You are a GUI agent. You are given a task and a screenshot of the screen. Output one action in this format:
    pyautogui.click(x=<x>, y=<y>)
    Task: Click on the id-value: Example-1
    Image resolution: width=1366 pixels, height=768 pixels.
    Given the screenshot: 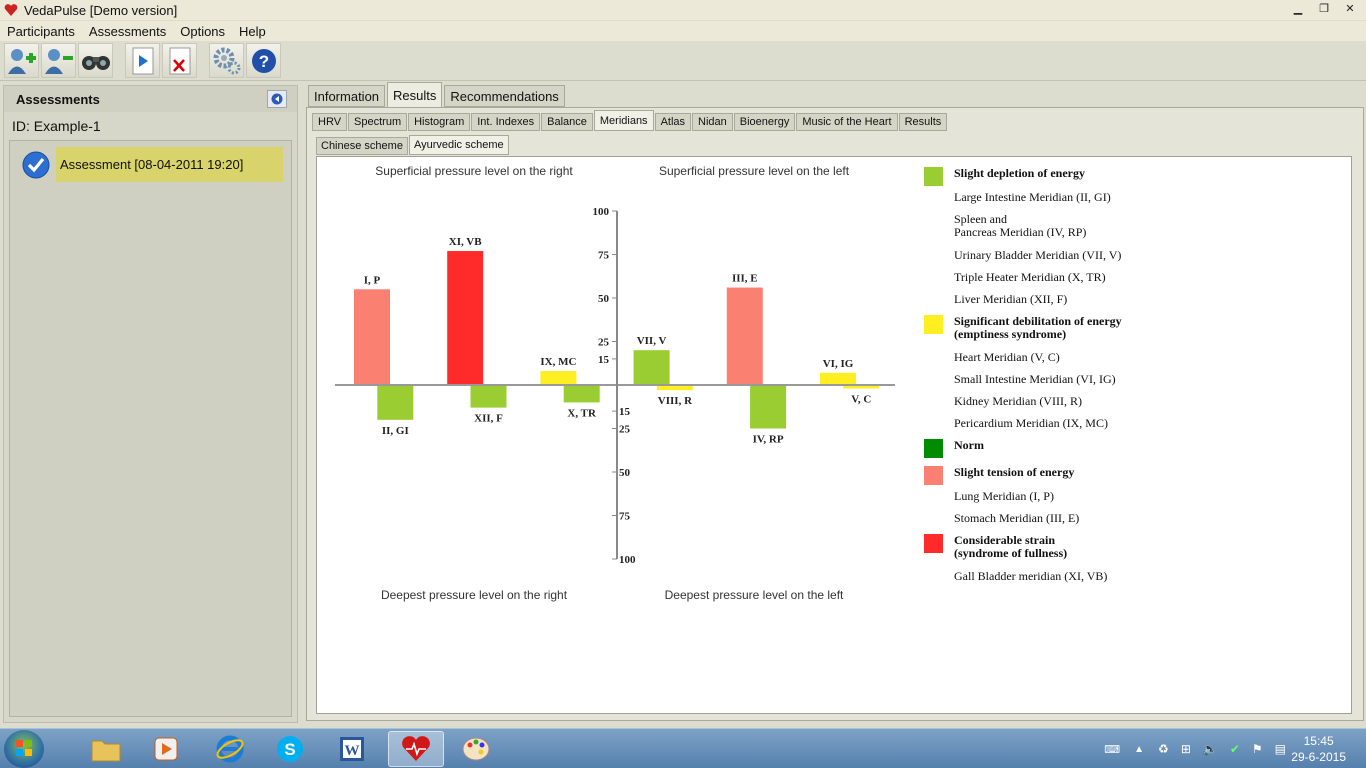 What is the action you would take?
    pyautogui.click(x=67, y=126)
    